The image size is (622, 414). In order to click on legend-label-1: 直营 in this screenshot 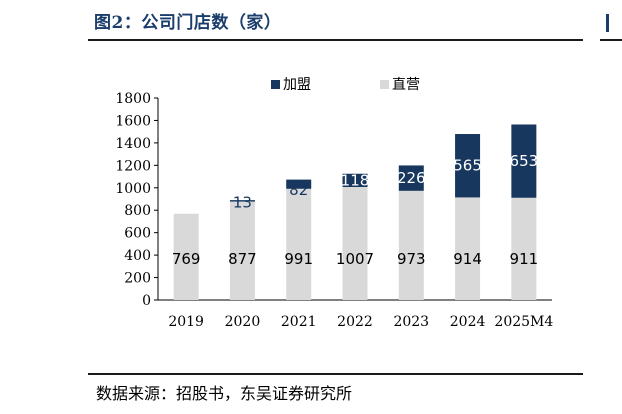, I will do `click(406, 84)`.